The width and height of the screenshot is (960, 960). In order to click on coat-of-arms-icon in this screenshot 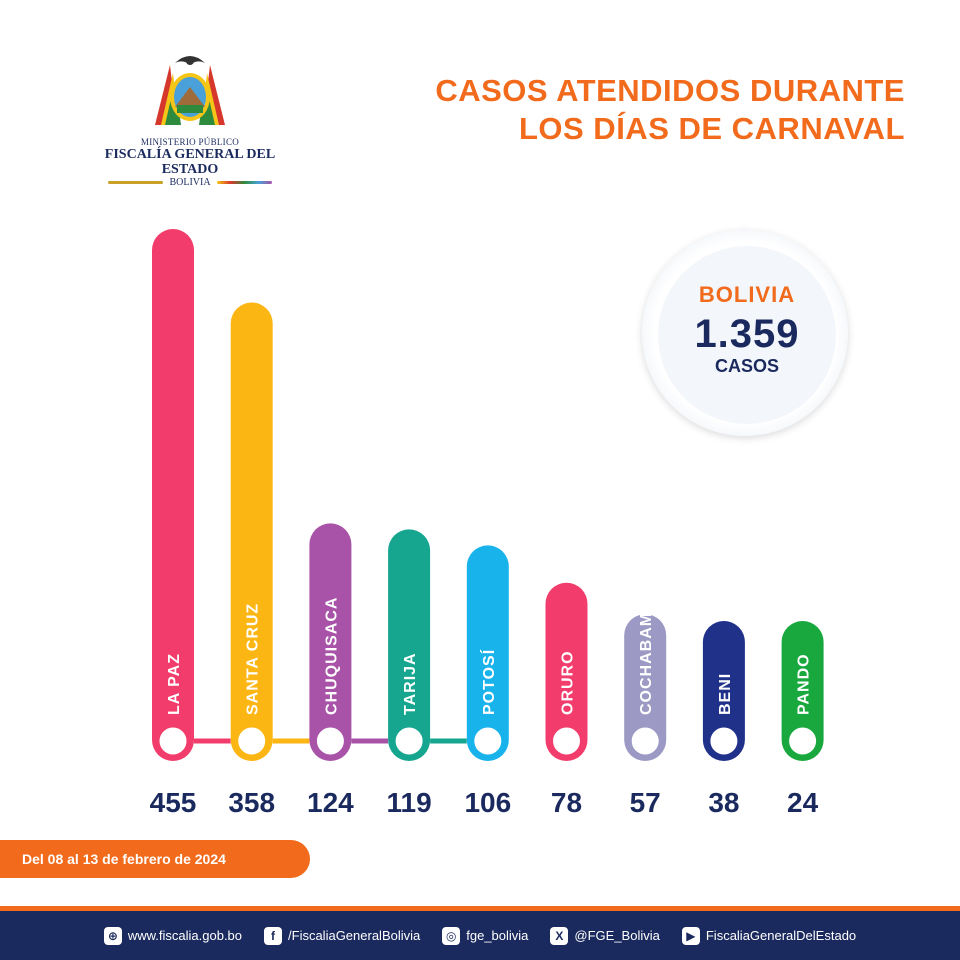, I will do `click(190, 90)`.